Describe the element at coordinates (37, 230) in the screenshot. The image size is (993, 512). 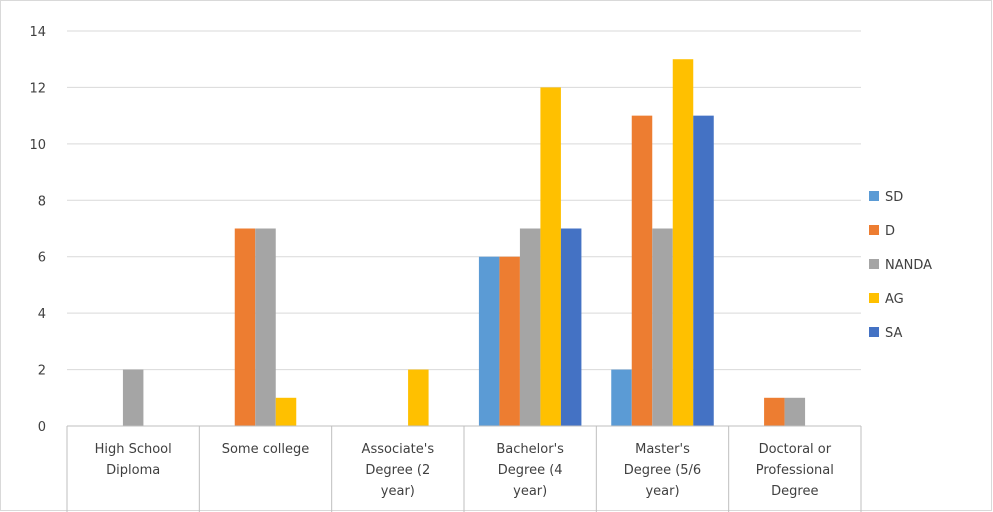
I see `y-axis-tick-labels: 0 2 4 6 8 10 12 14` at that location.